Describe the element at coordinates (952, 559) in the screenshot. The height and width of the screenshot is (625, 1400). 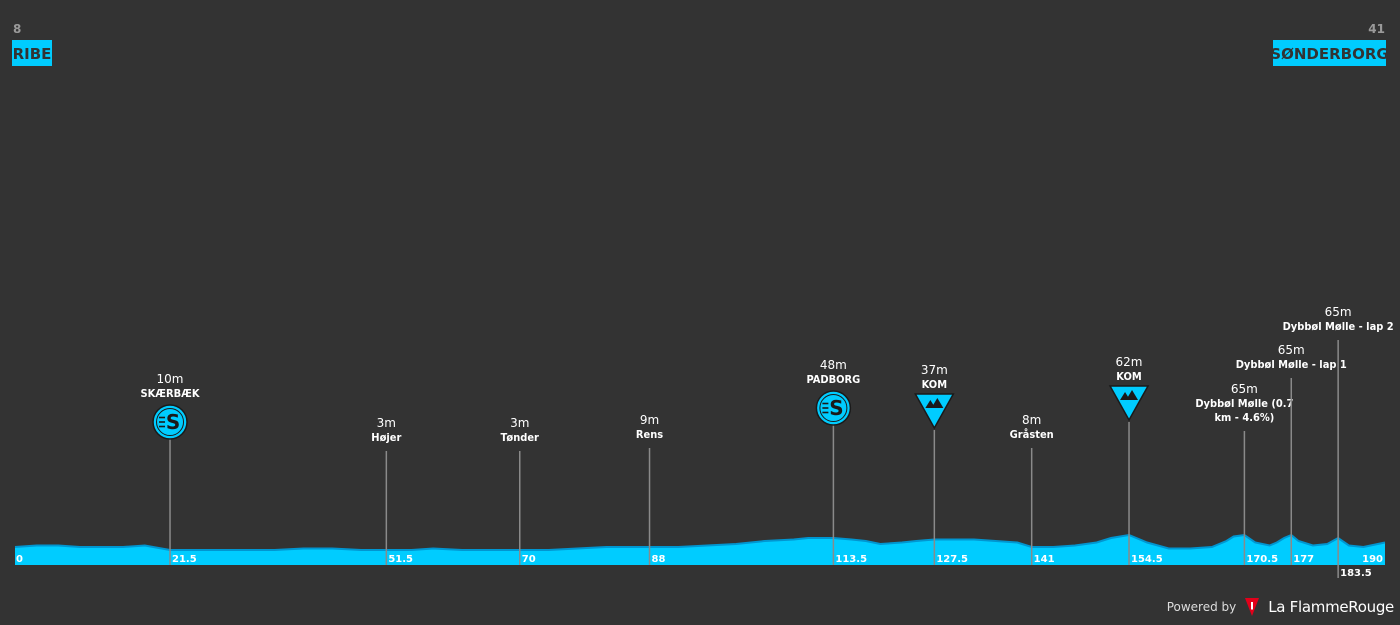
I see `x-tick-label: 127.5` at that location.